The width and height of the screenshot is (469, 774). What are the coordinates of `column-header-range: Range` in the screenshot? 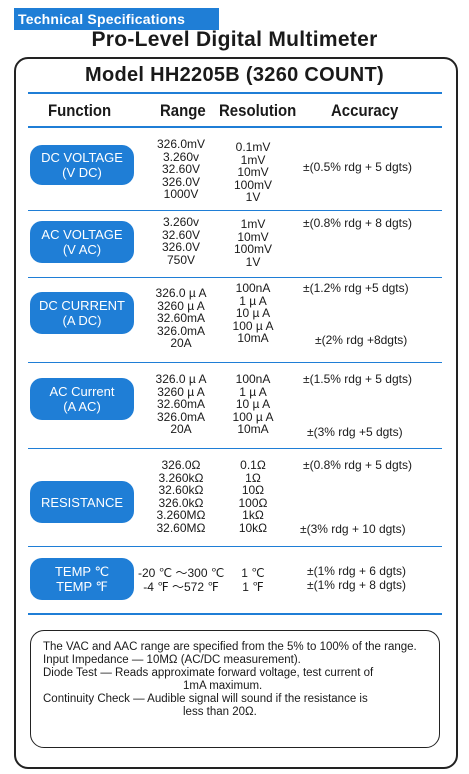 It's located at (183, 110).